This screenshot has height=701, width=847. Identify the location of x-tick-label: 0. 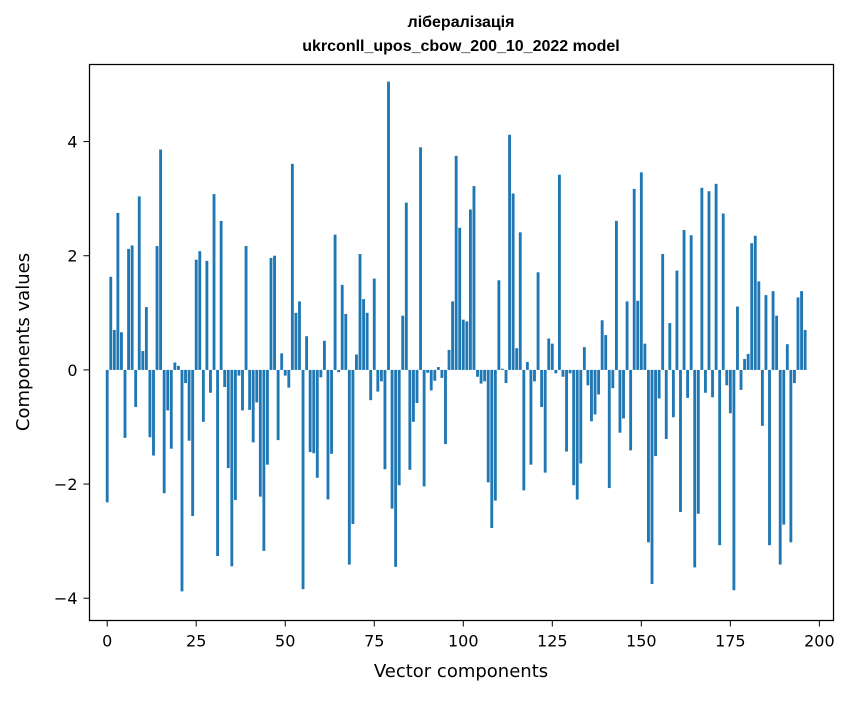
(107, 641).